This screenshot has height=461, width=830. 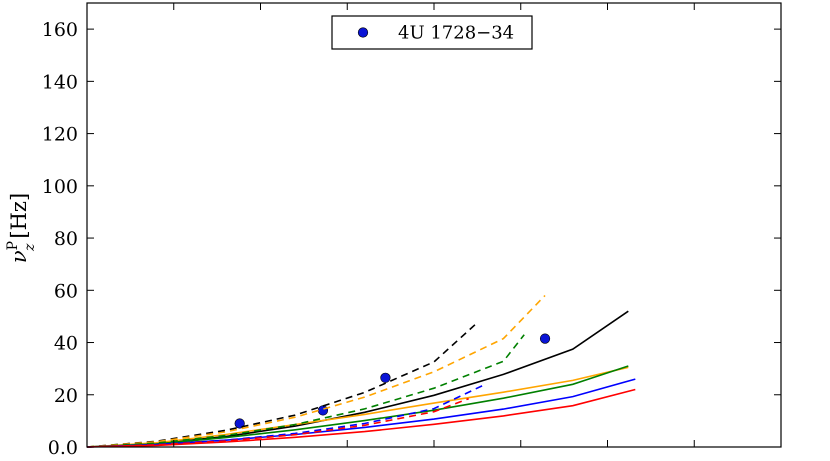 I want to click on legend: 4U 1728−34, so click(x=432, y=32).